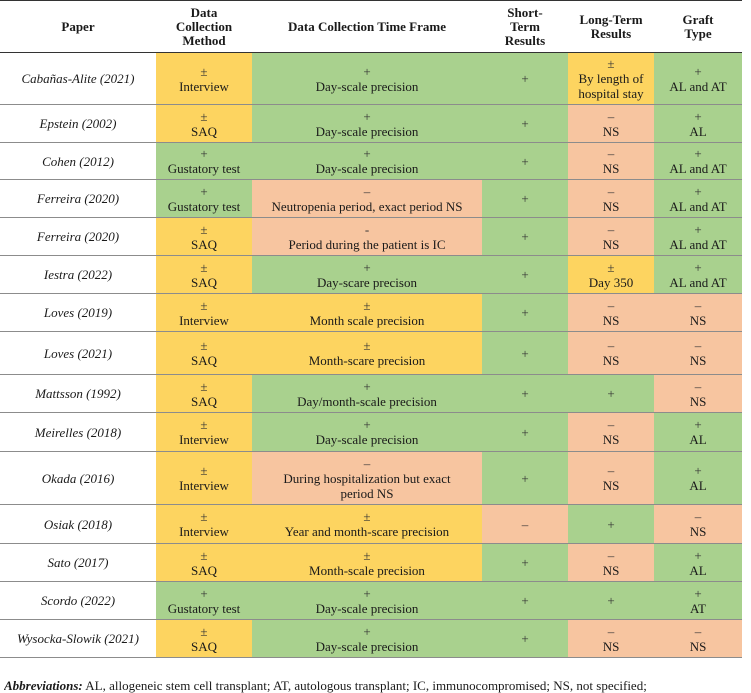 The width and height of the screenshot is (751, 693). Describe the element at coordinates (698, 26) in the screenshot. I see `header-graft-type: Graft Type` at that location.